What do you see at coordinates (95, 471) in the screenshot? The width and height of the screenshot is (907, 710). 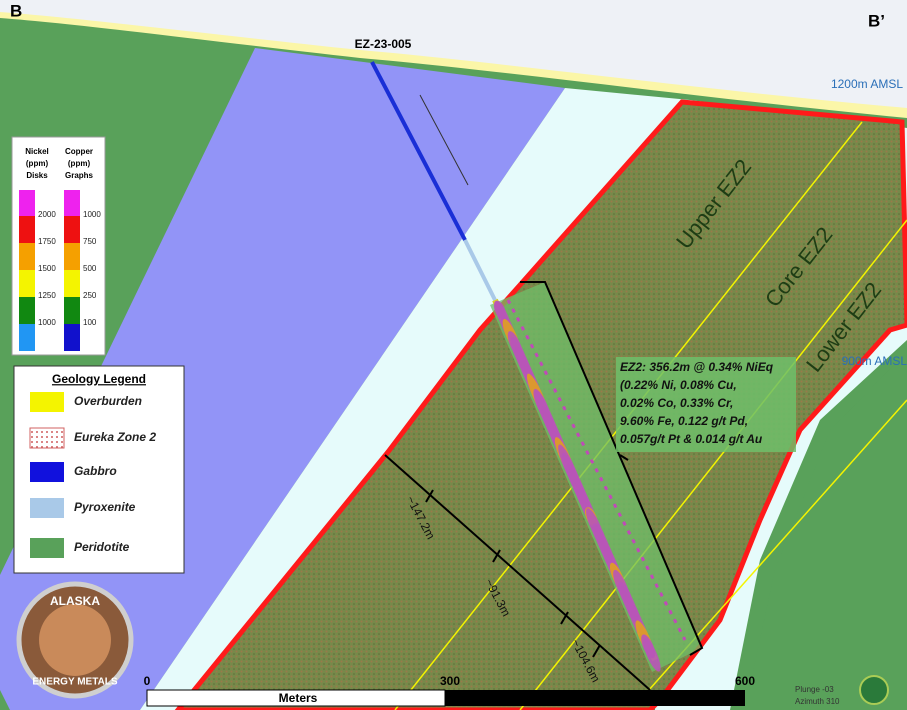 I see `legend-label: Gabbro` at bounding box center [95, 471].